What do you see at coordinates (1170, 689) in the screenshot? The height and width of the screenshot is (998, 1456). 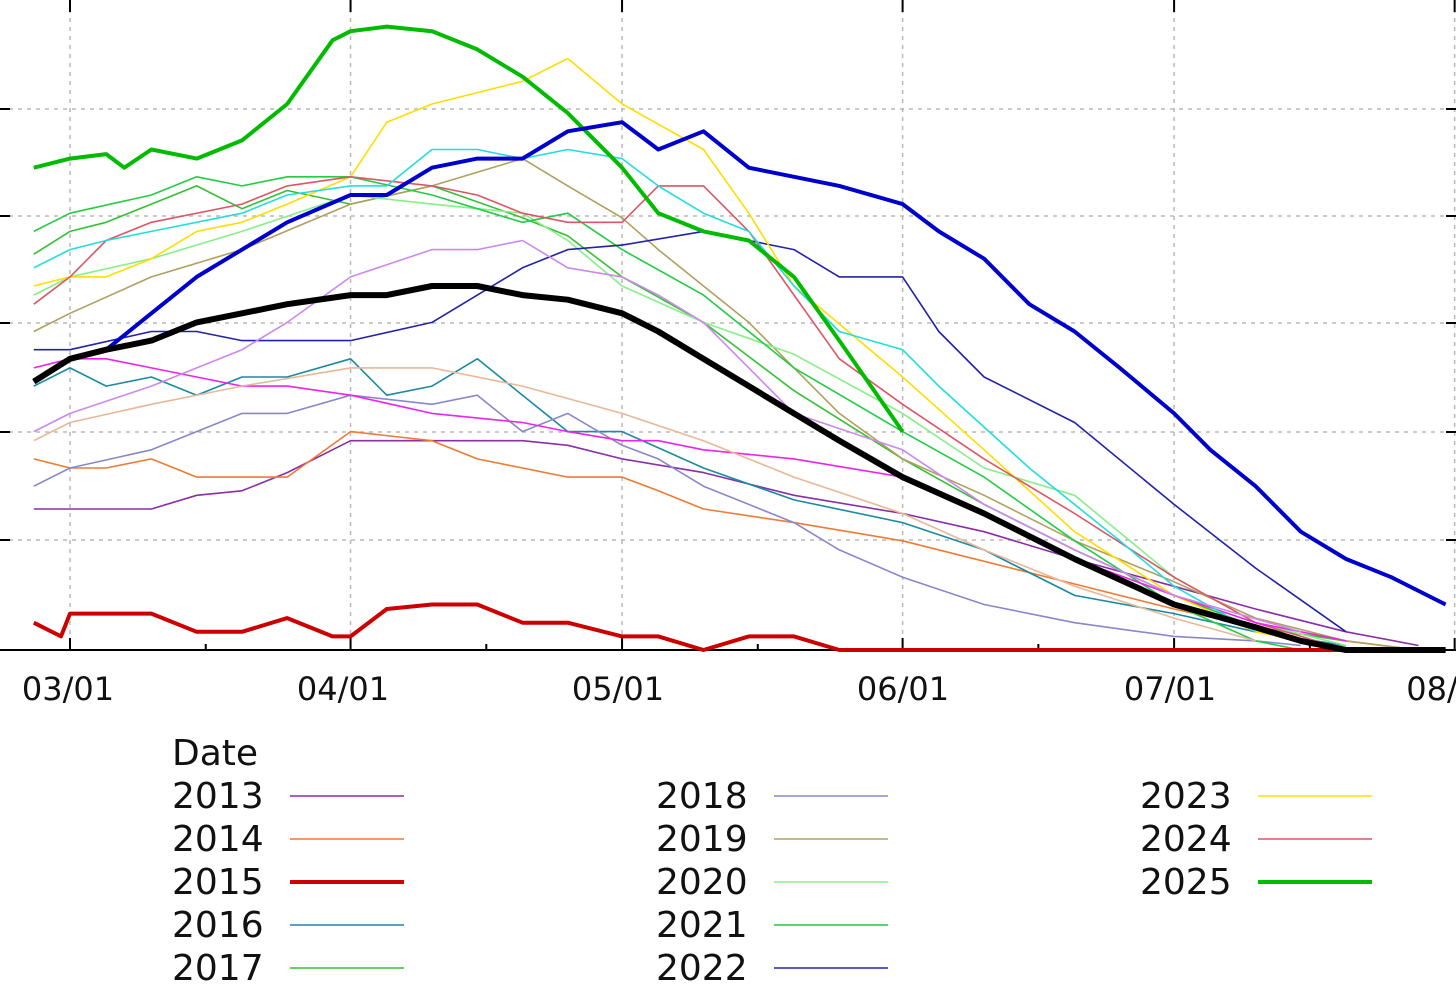 I see `x-tick-label-4: 07/01` at bounding box center [1170, 689].